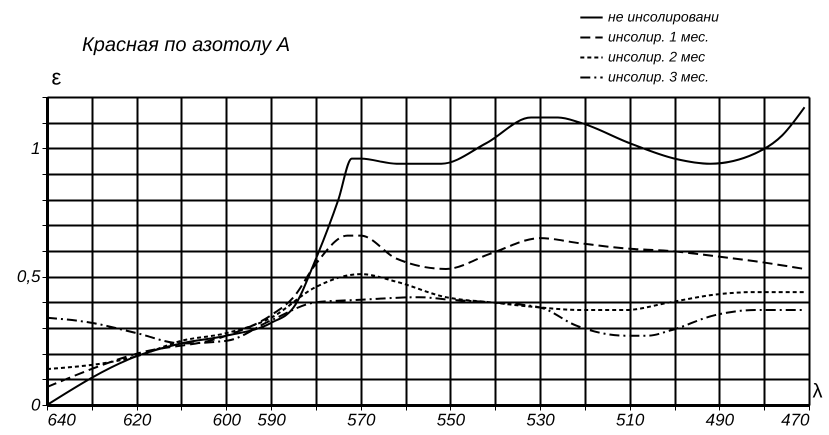  I want to click on legend-label: инсолир. 3 мес., so click(659, 76).